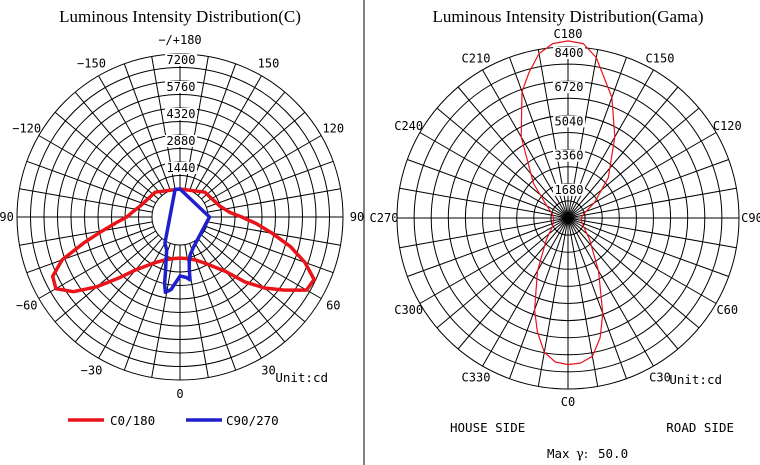 The image size is (760, 465). Describe the element at coordinates (568, 402) in the screenshot. I see `right-angle-label: C0` at that location.